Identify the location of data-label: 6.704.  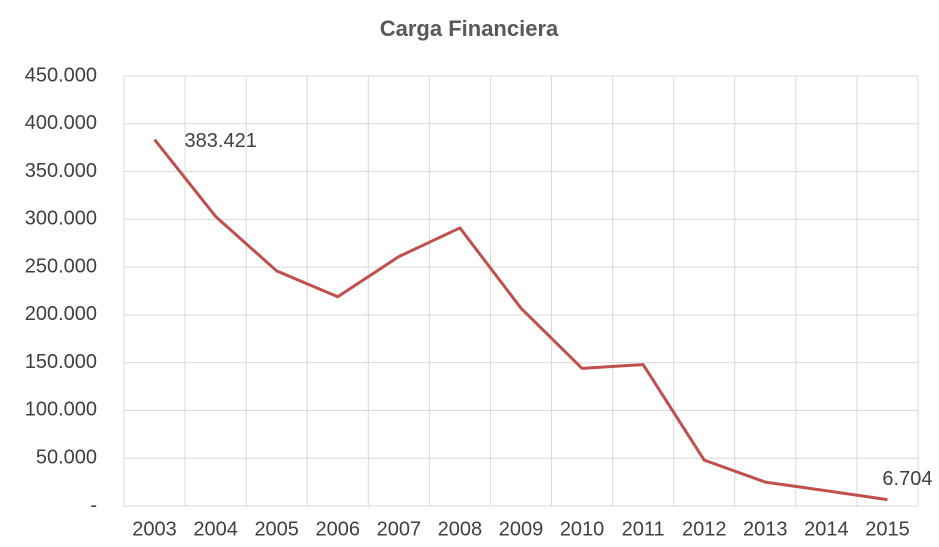
(907, 479).